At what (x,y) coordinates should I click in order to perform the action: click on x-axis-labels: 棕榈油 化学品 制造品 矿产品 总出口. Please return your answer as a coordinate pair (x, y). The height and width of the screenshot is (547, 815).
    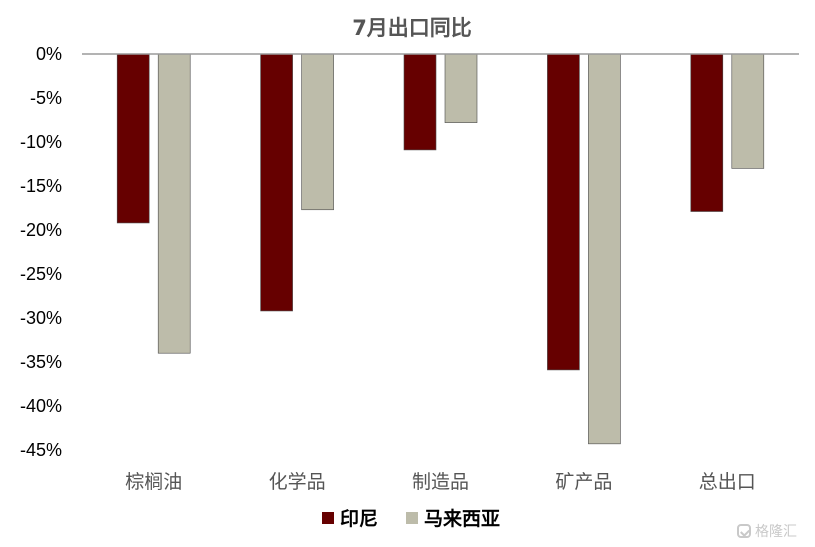
    Looking at the image, I should click on (440, 482).